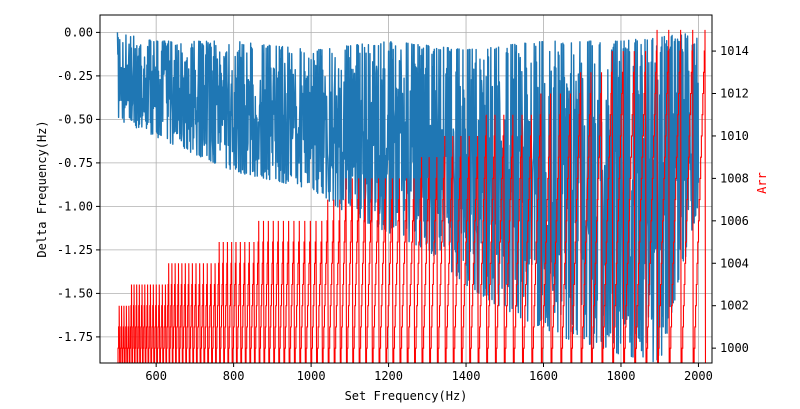  I want to click on y-right-axis-ticks: 1000 1002 1004 1006 1008 1010 1012 1014, so click(730, 199).